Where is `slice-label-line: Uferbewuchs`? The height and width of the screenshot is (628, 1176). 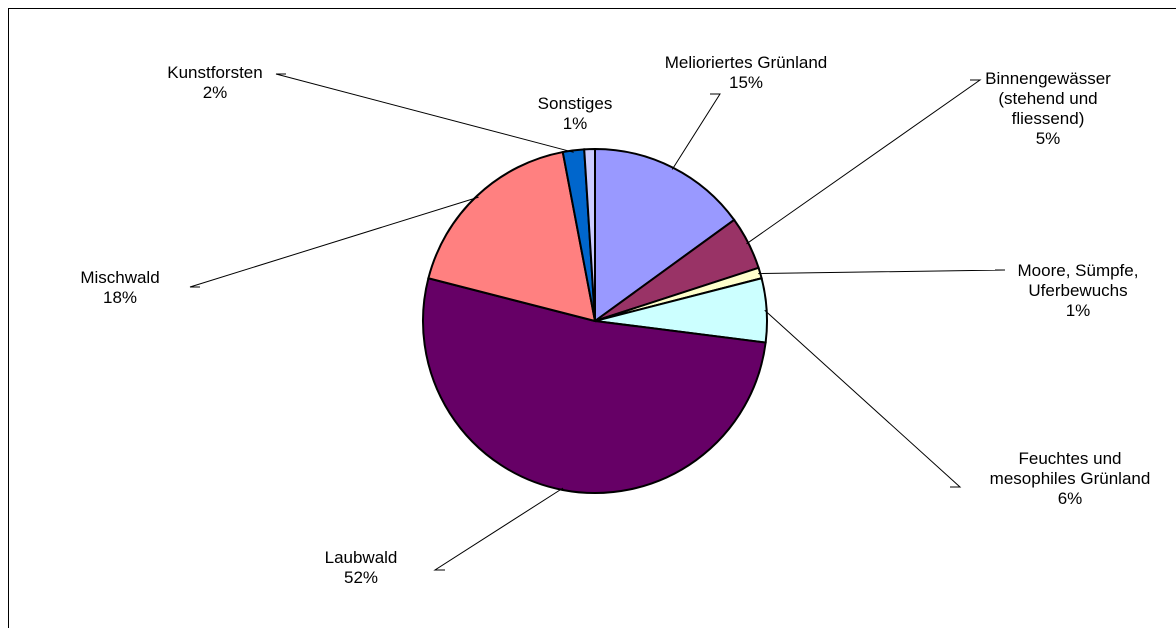 slice-label-line: Uferbewuchs is located at coordinates (1077, 290).